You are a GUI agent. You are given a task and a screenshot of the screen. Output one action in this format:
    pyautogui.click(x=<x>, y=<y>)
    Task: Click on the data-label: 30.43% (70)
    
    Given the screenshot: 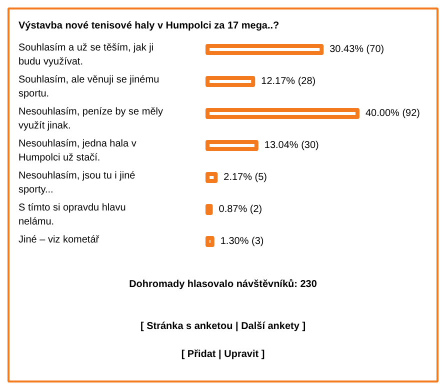 What is the action you would take?
    pyautogui.click(x=357, y=49)
    